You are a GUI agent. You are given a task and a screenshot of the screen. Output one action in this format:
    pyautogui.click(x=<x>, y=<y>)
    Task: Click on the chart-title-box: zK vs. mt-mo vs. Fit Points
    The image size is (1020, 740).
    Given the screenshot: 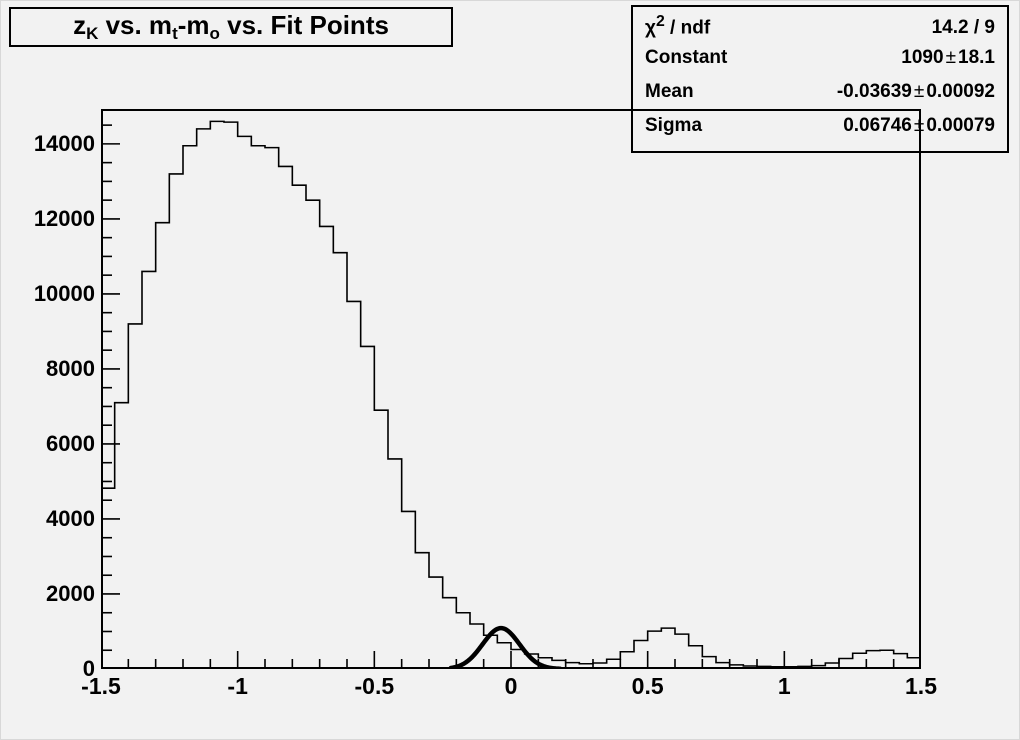 What is the action you would take?
    pyautogui.click(x=231, y=27)
    